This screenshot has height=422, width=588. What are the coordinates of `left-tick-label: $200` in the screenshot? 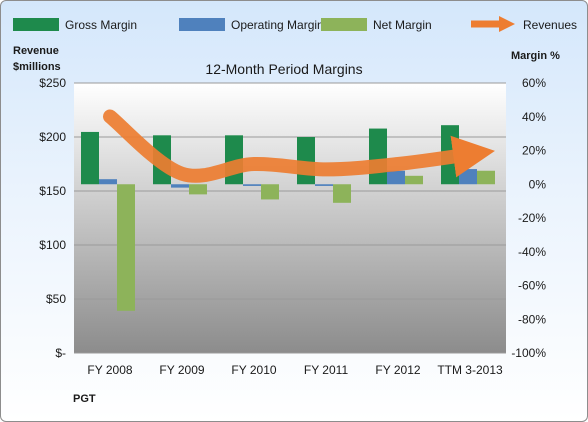 It's located at (52, 137).